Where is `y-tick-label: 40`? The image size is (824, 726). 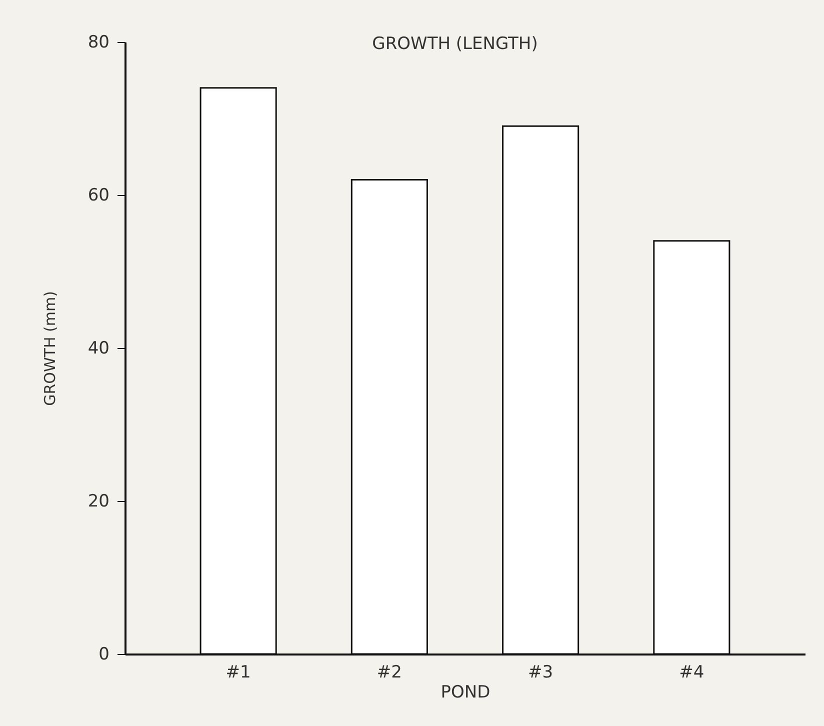 y-tick-label: 40 is located at coordinates (99, 348).